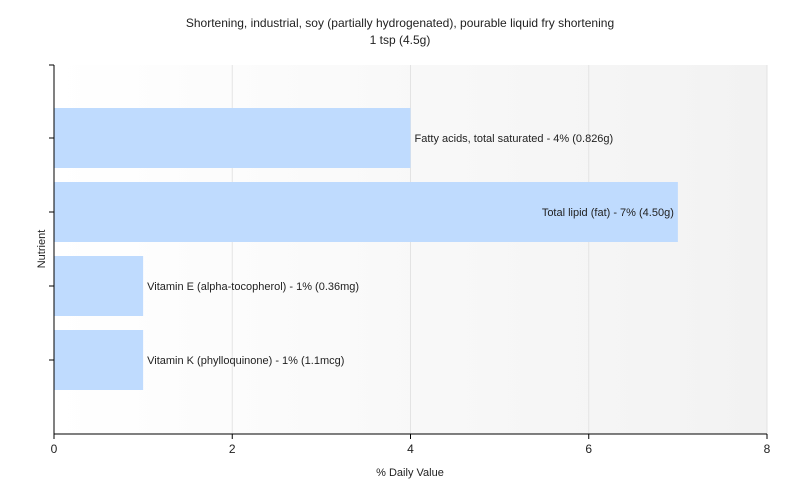  What do you see at coordinates (42, 249) in the screenshot?
I see `y-axis-title: Nutrient` at bounding box center [42, 249].